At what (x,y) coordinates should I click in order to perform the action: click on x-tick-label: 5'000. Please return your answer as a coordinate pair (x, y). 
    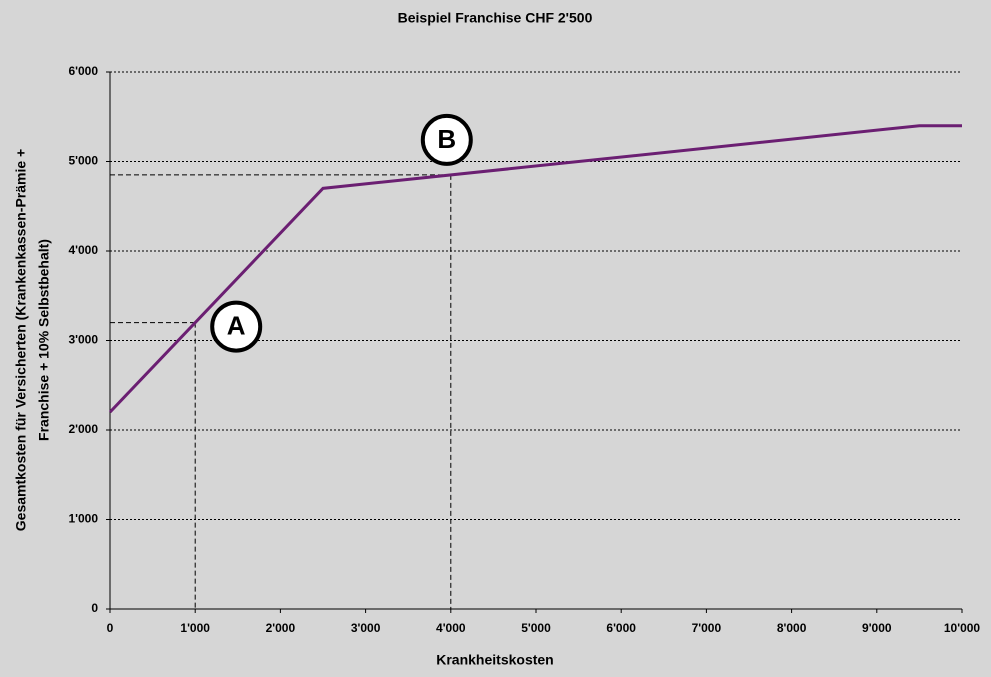
    Looking at the image, I should click on (536, 628).